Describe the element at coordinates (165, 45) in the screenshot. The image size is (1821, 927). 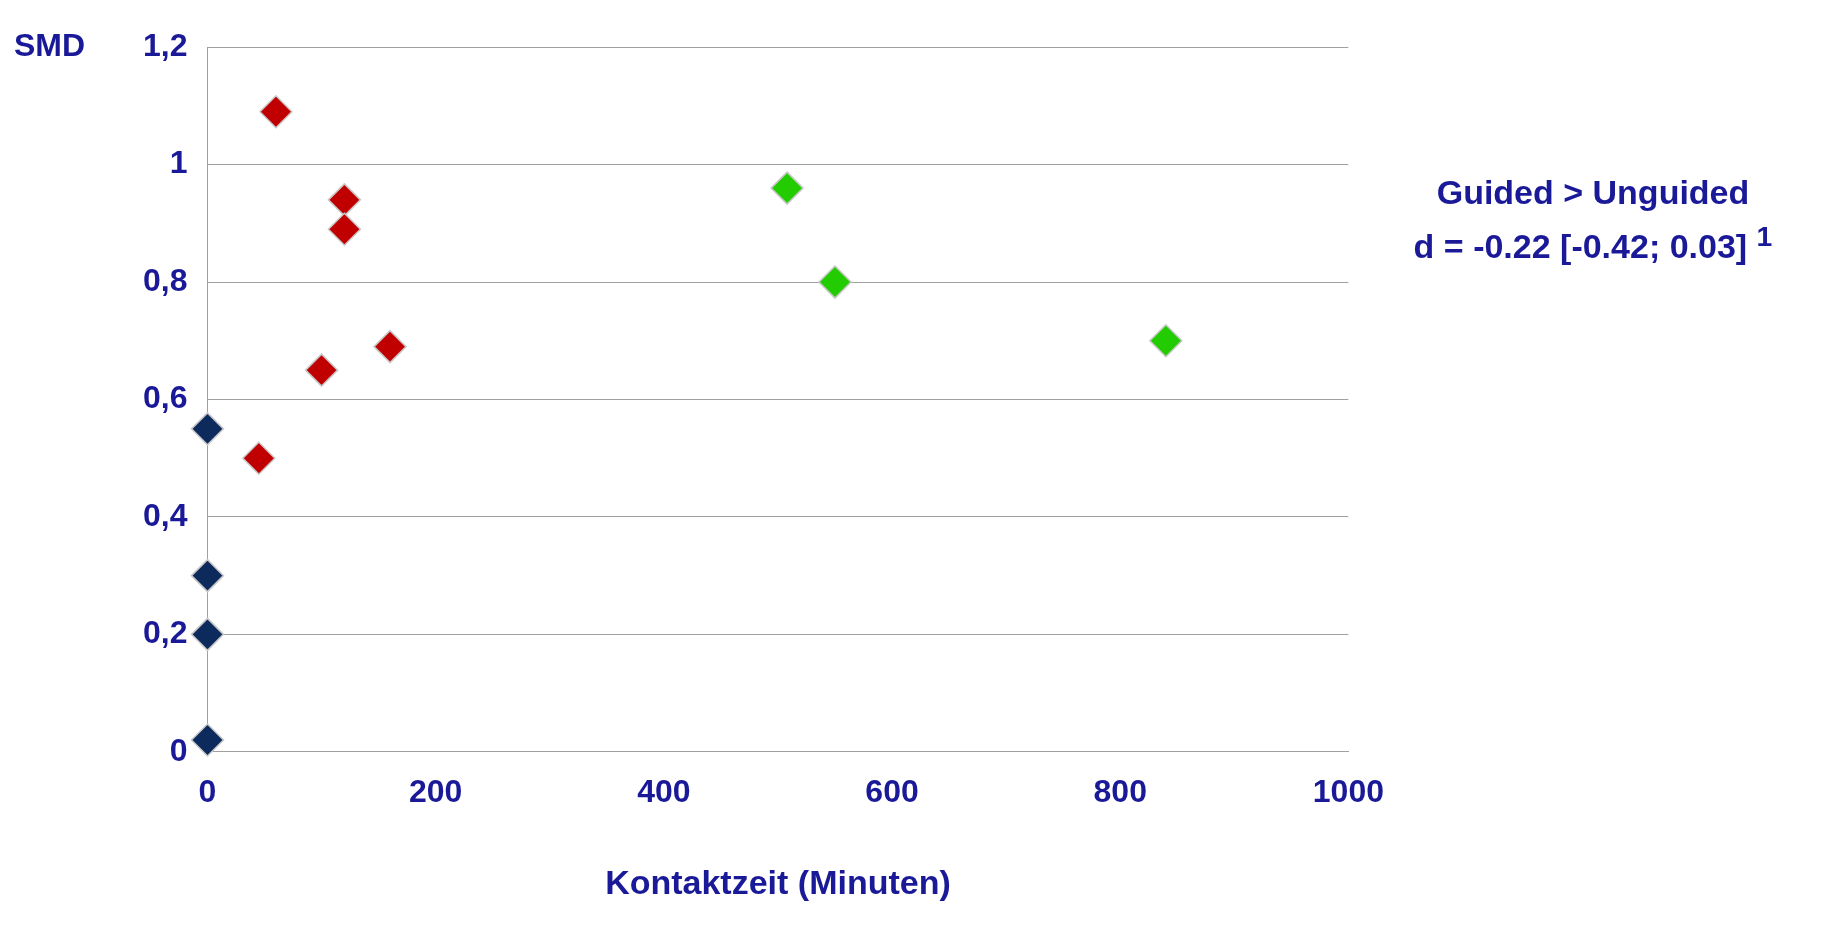
I see `y-tick-label: 1,2` at that location.